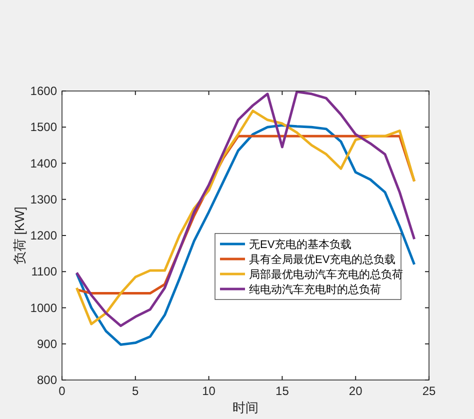  What do you see at coordinates (209, 391) in the screenshot?
I see `x-tick-label: 10` at bounding box center [209, 391].